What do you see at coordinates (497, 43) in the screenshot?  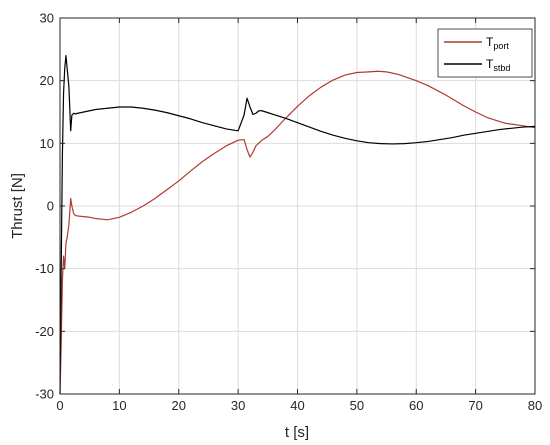 I see `legend-label-port: Tport` at bounding box center [497, 43].